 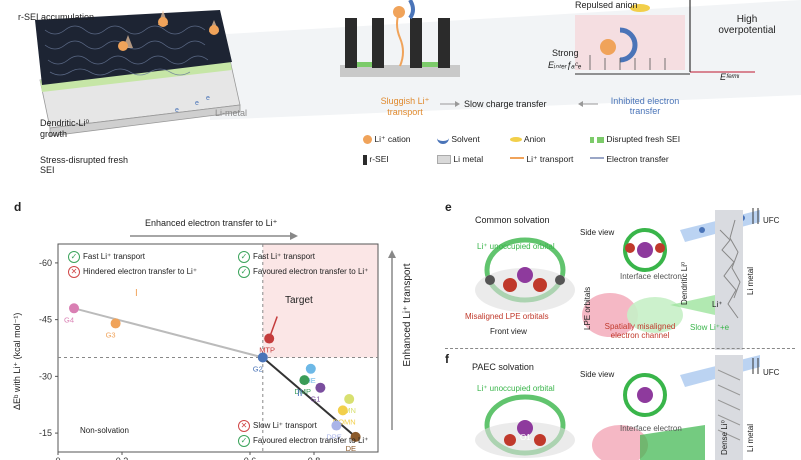 What do you see at coordinates (57, 458) in the screenshot?
I see `x-tick-label: 0` at bounding box center [57, 458].